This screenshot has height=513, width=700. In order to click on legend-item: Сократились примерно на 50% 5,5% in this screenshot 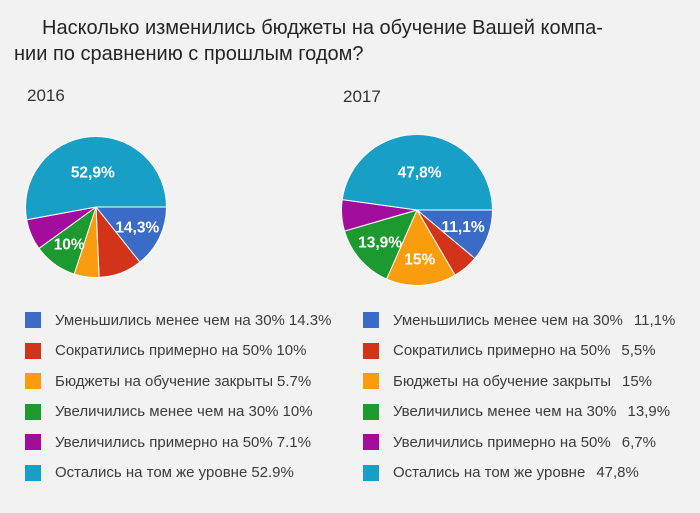, I will do `click(519, 350)`.